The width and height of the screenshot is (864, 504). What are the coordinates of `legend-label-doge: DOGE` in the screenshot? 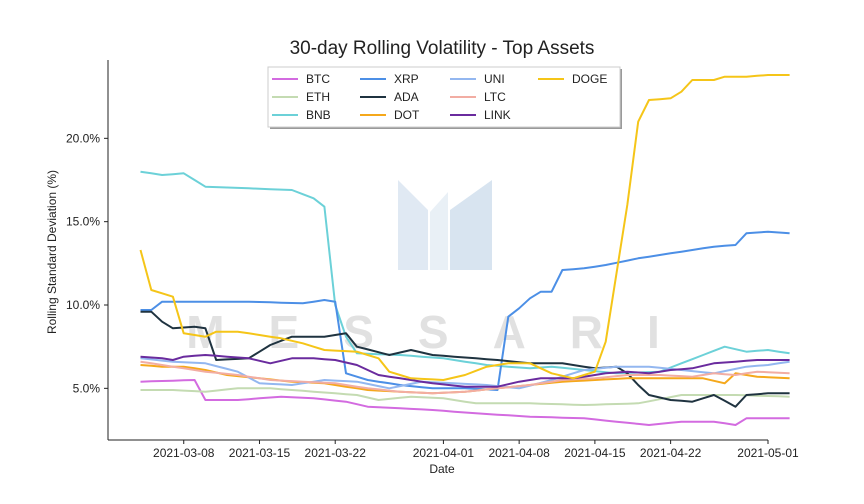 It's located at (589, 79).